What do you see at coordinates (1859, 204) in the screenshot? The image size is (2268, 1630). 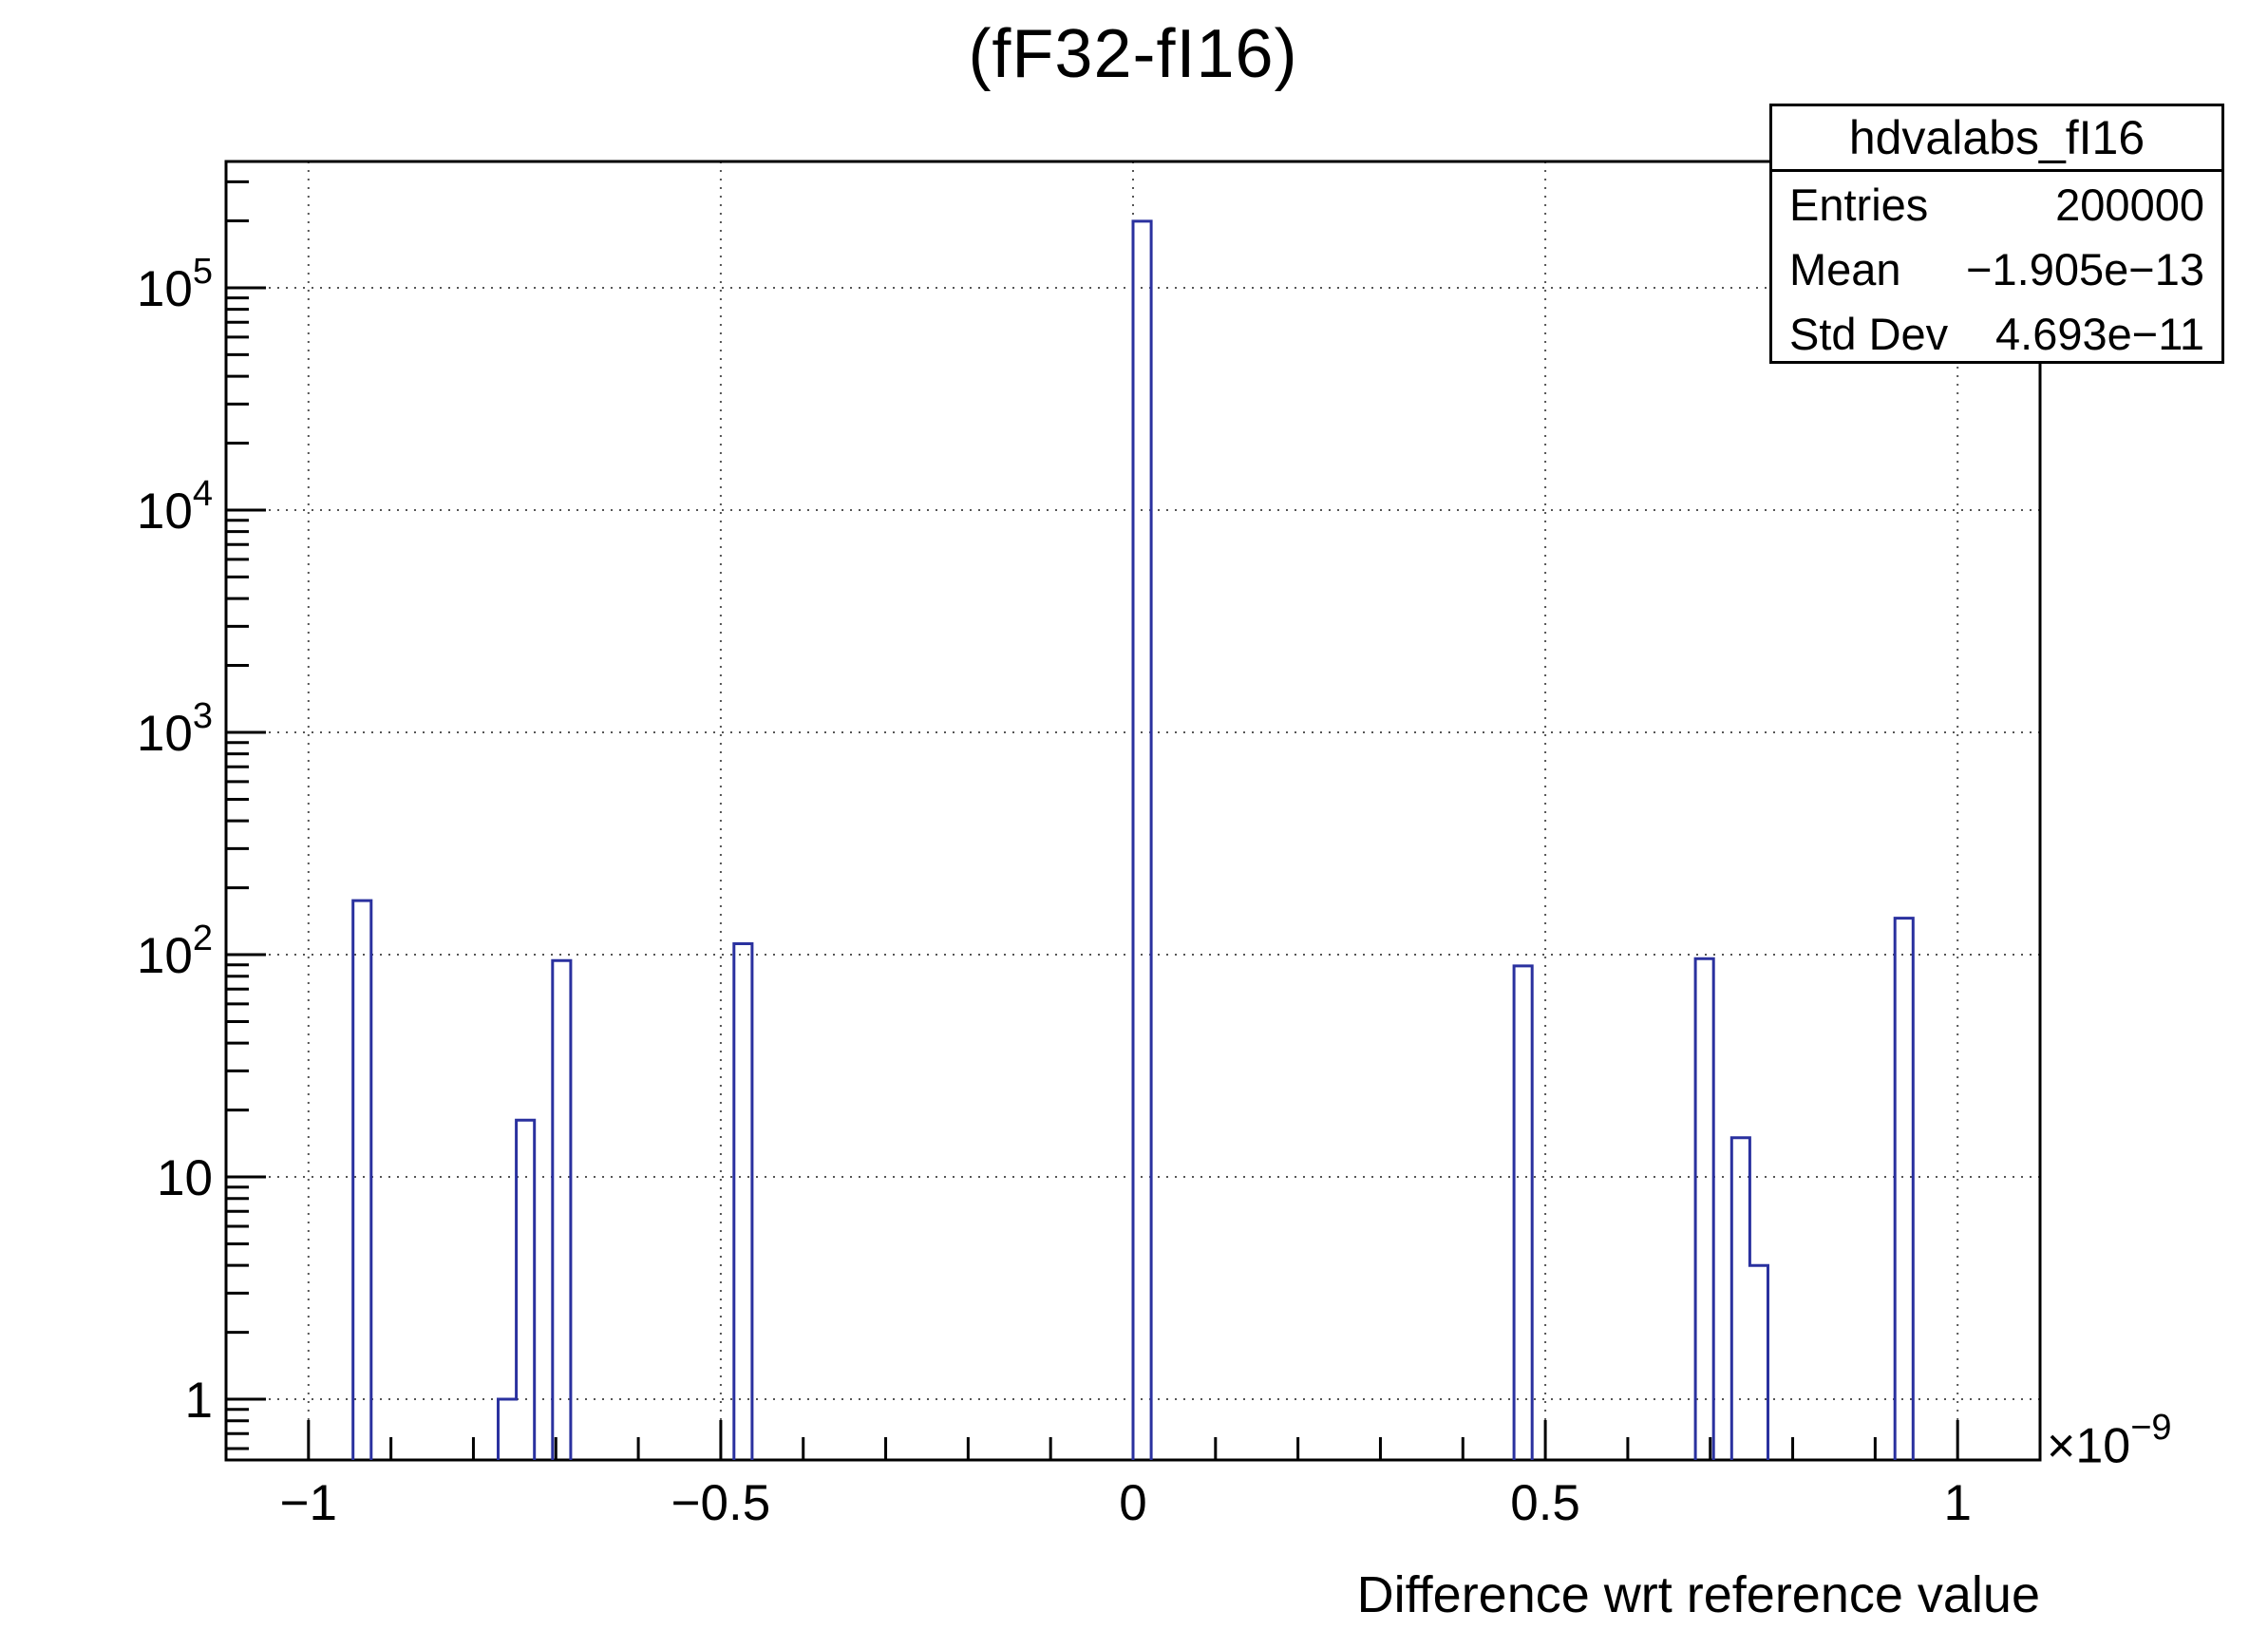 I see `stats-label: Entries` at bounding box center [1859, 204].